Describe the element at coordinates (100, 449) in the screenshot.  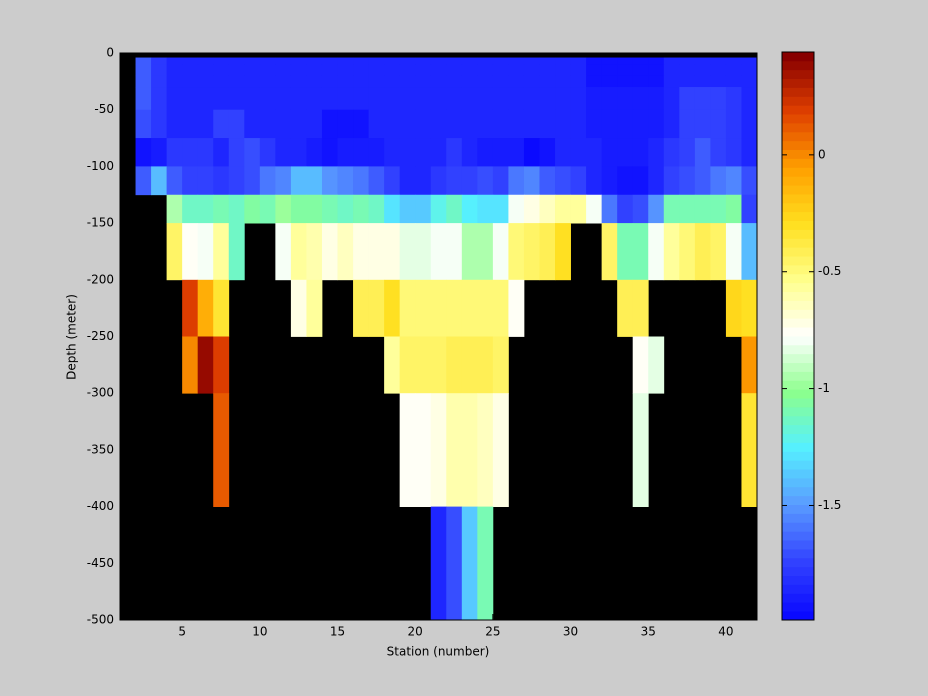
I see `y-tick-label: -350` at that location.